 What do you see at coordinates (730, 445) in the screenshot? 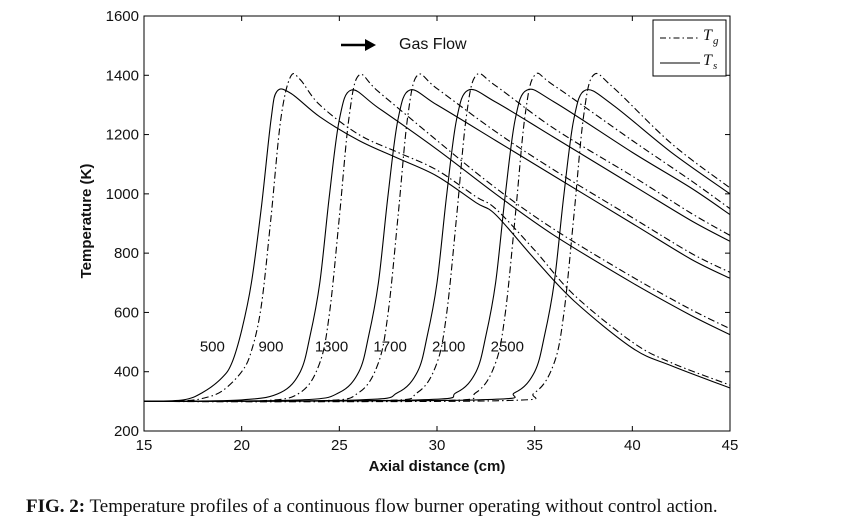
I see `x-tick-label: 45` at bounding box center [730, 445].